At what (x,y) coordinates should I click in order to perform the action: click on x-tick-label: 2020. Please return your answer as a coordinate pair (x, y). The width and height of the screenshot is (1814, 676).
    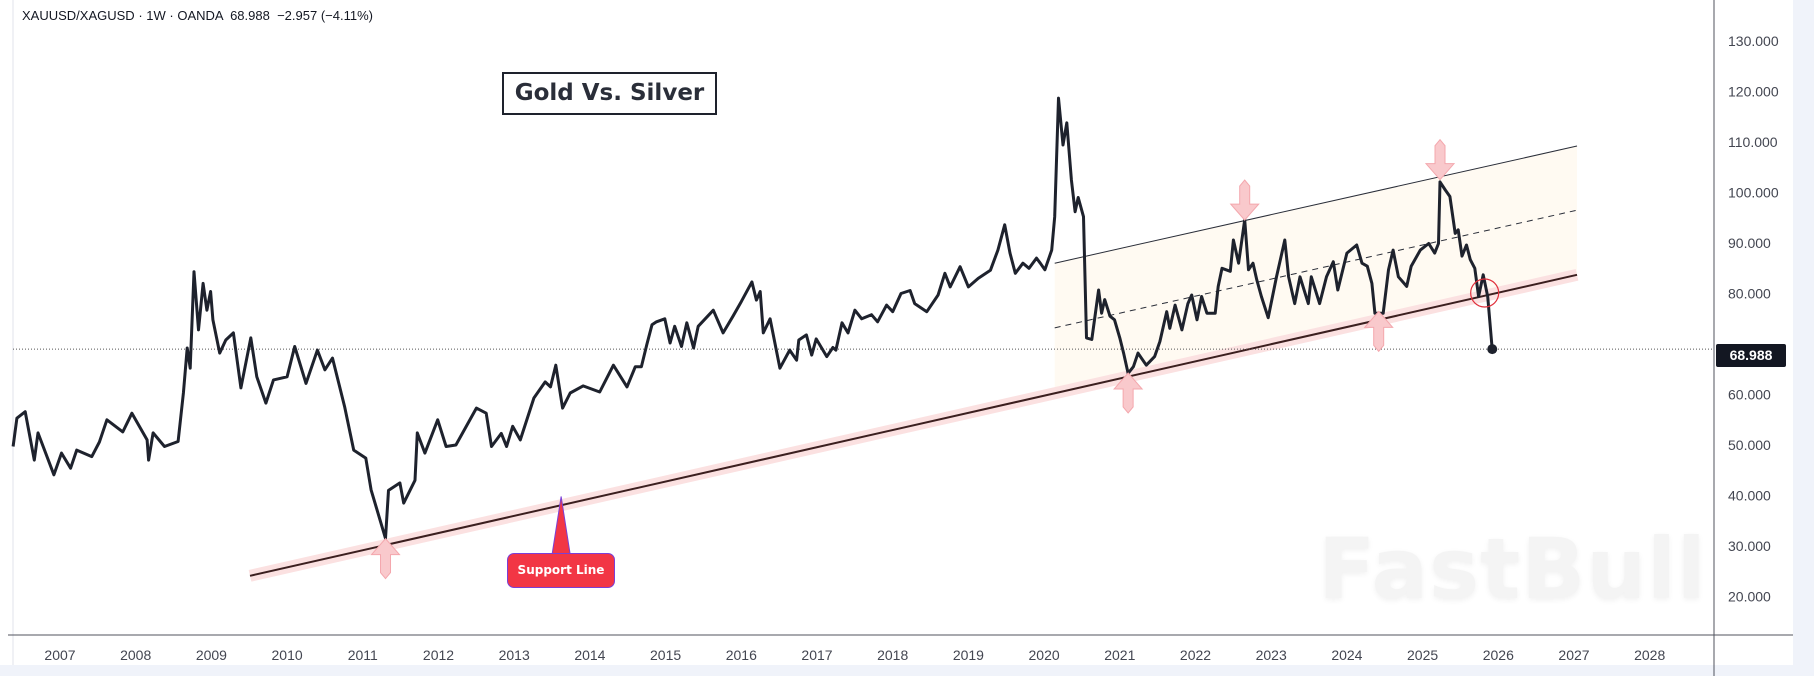
    Looking at the image, I should click on (1044, 655).